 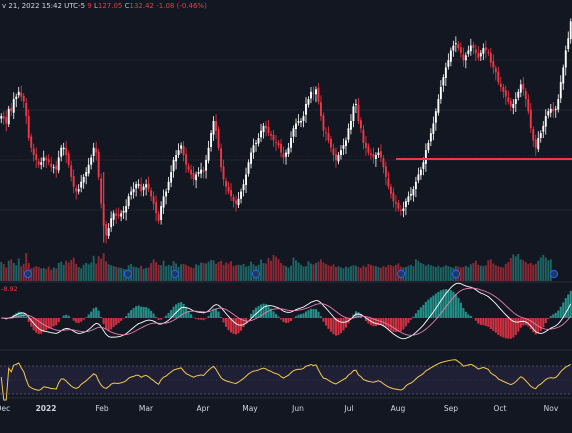 What do you see at coordinates (128, 274) in the screenshot?
I see `event-marker-circle` at bounding box center [128, 274].